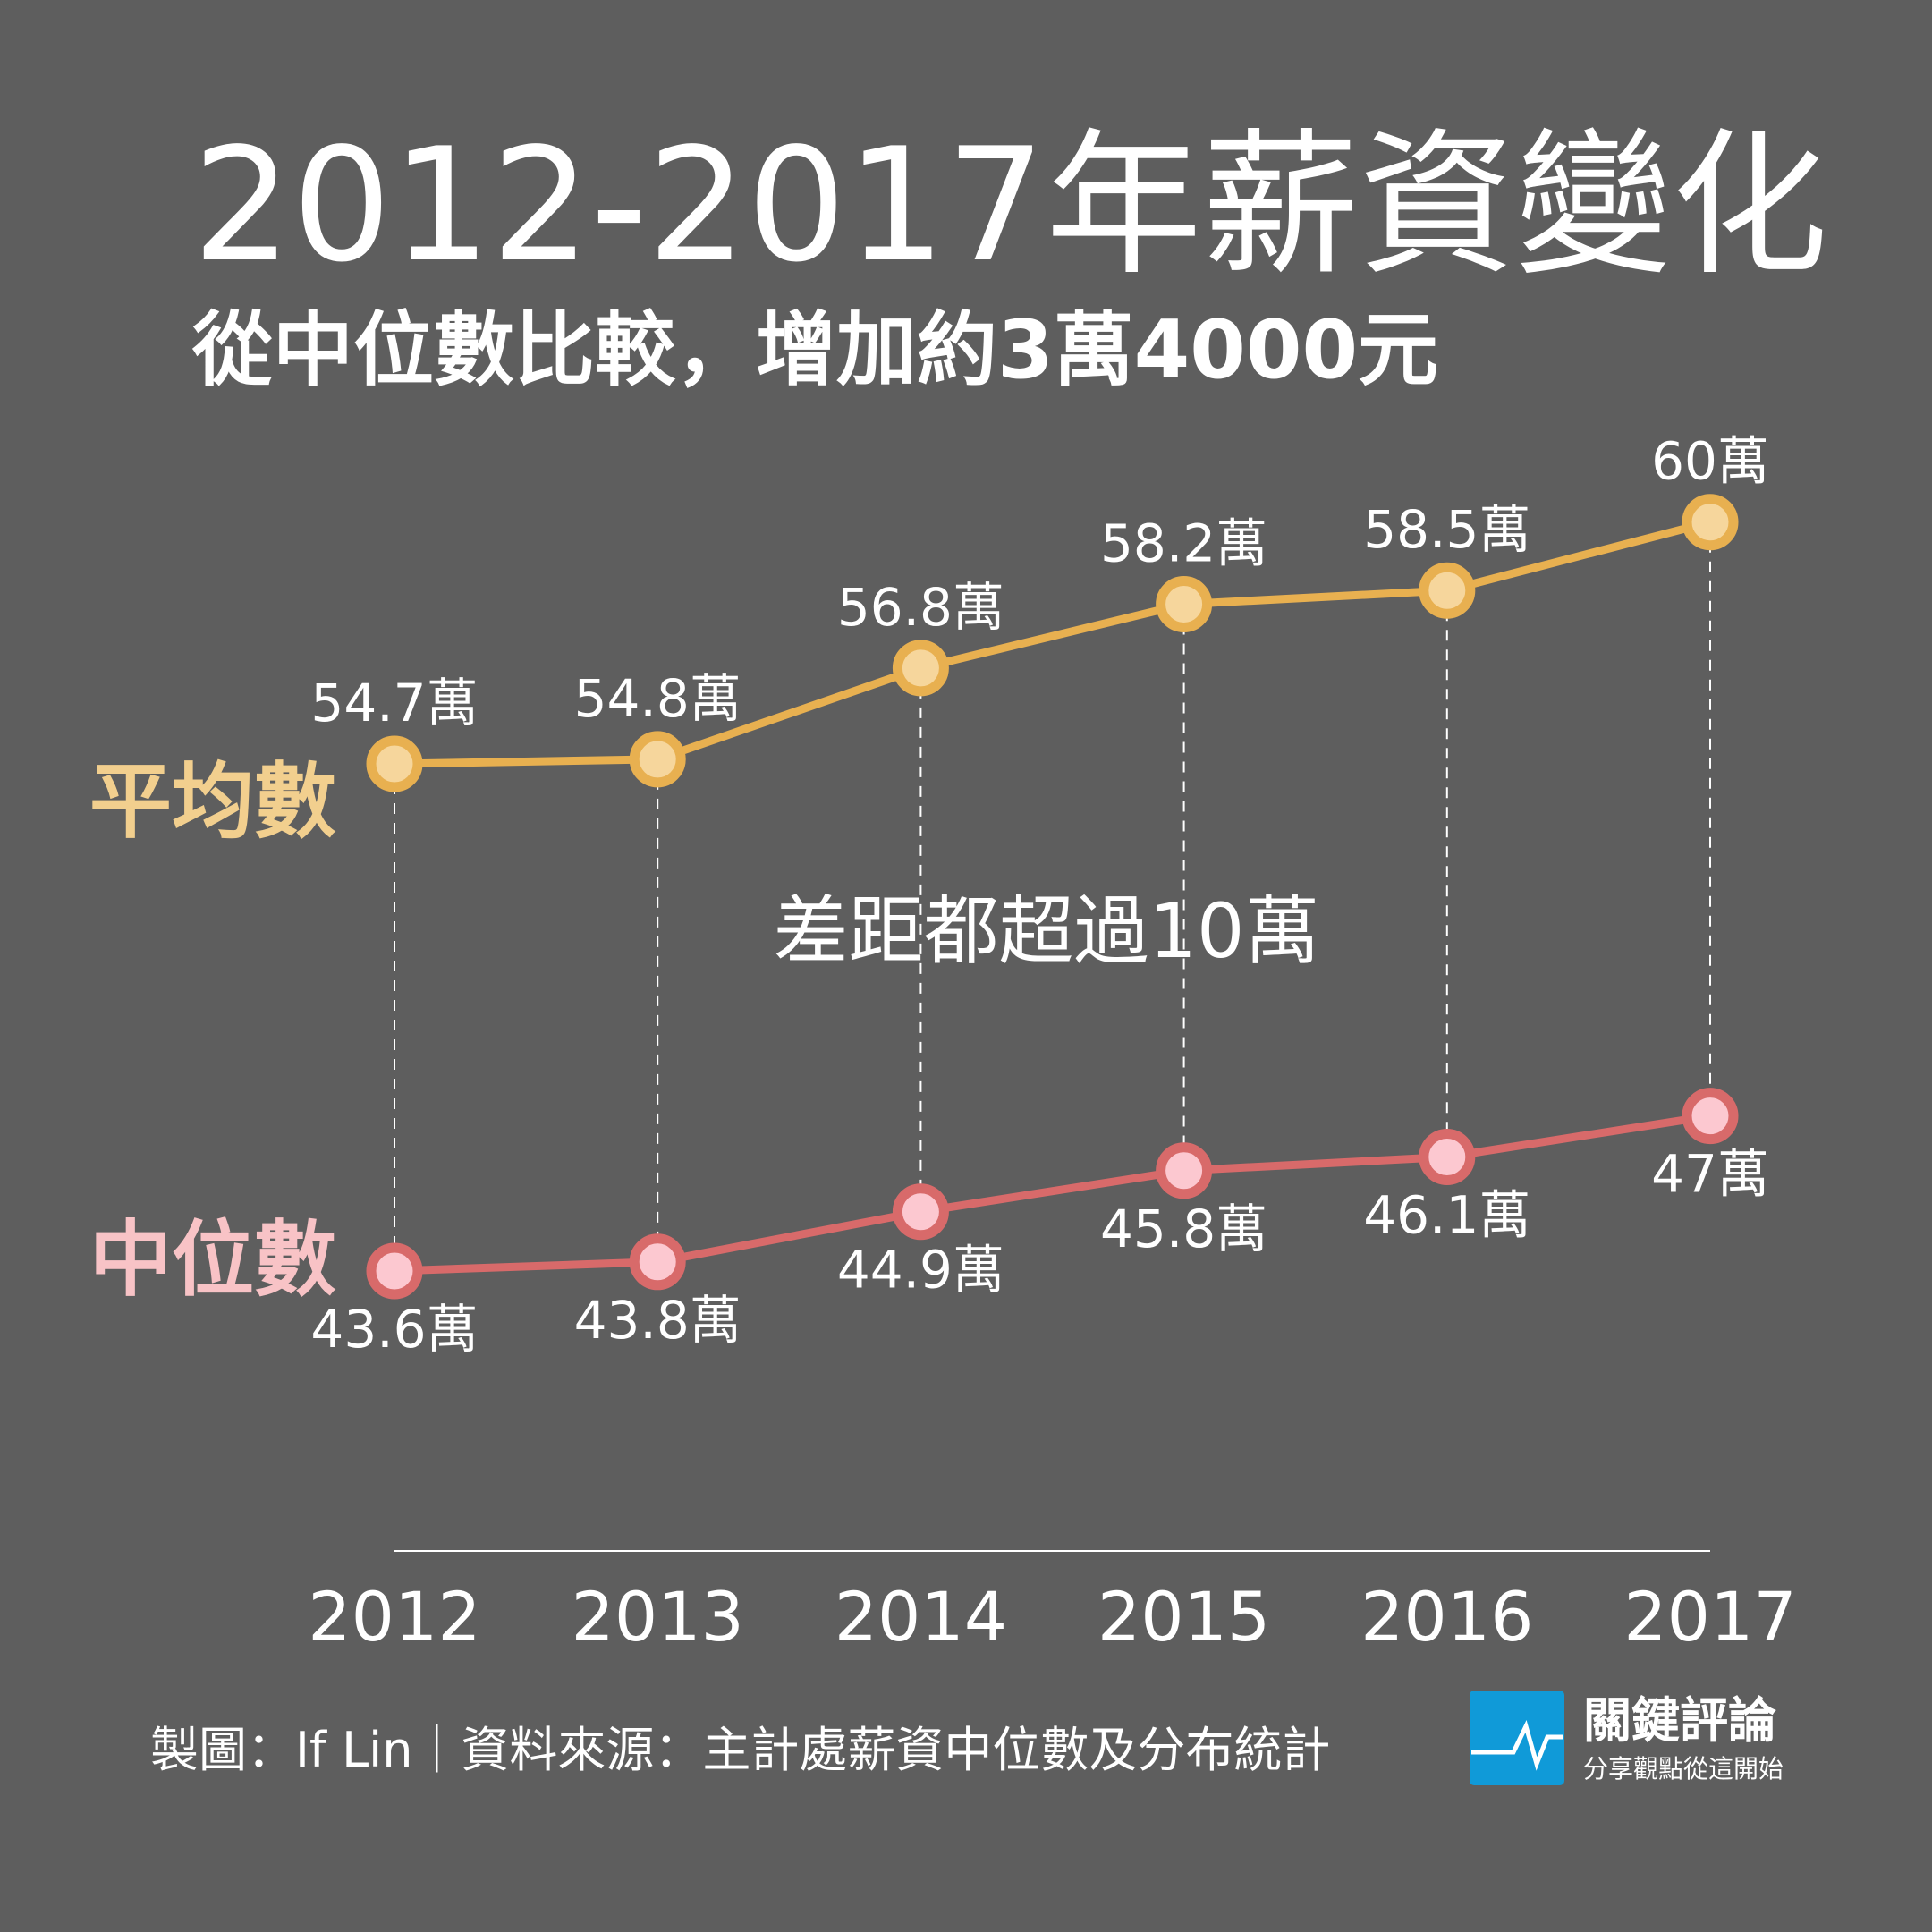 Image resolution: width=1932 pixels, height=1932 pixels. What do you see at coordinates (1446, 1215) in the screenshot?
I see `data-label: 46.1萬` at bounding box center [1446, 1215].